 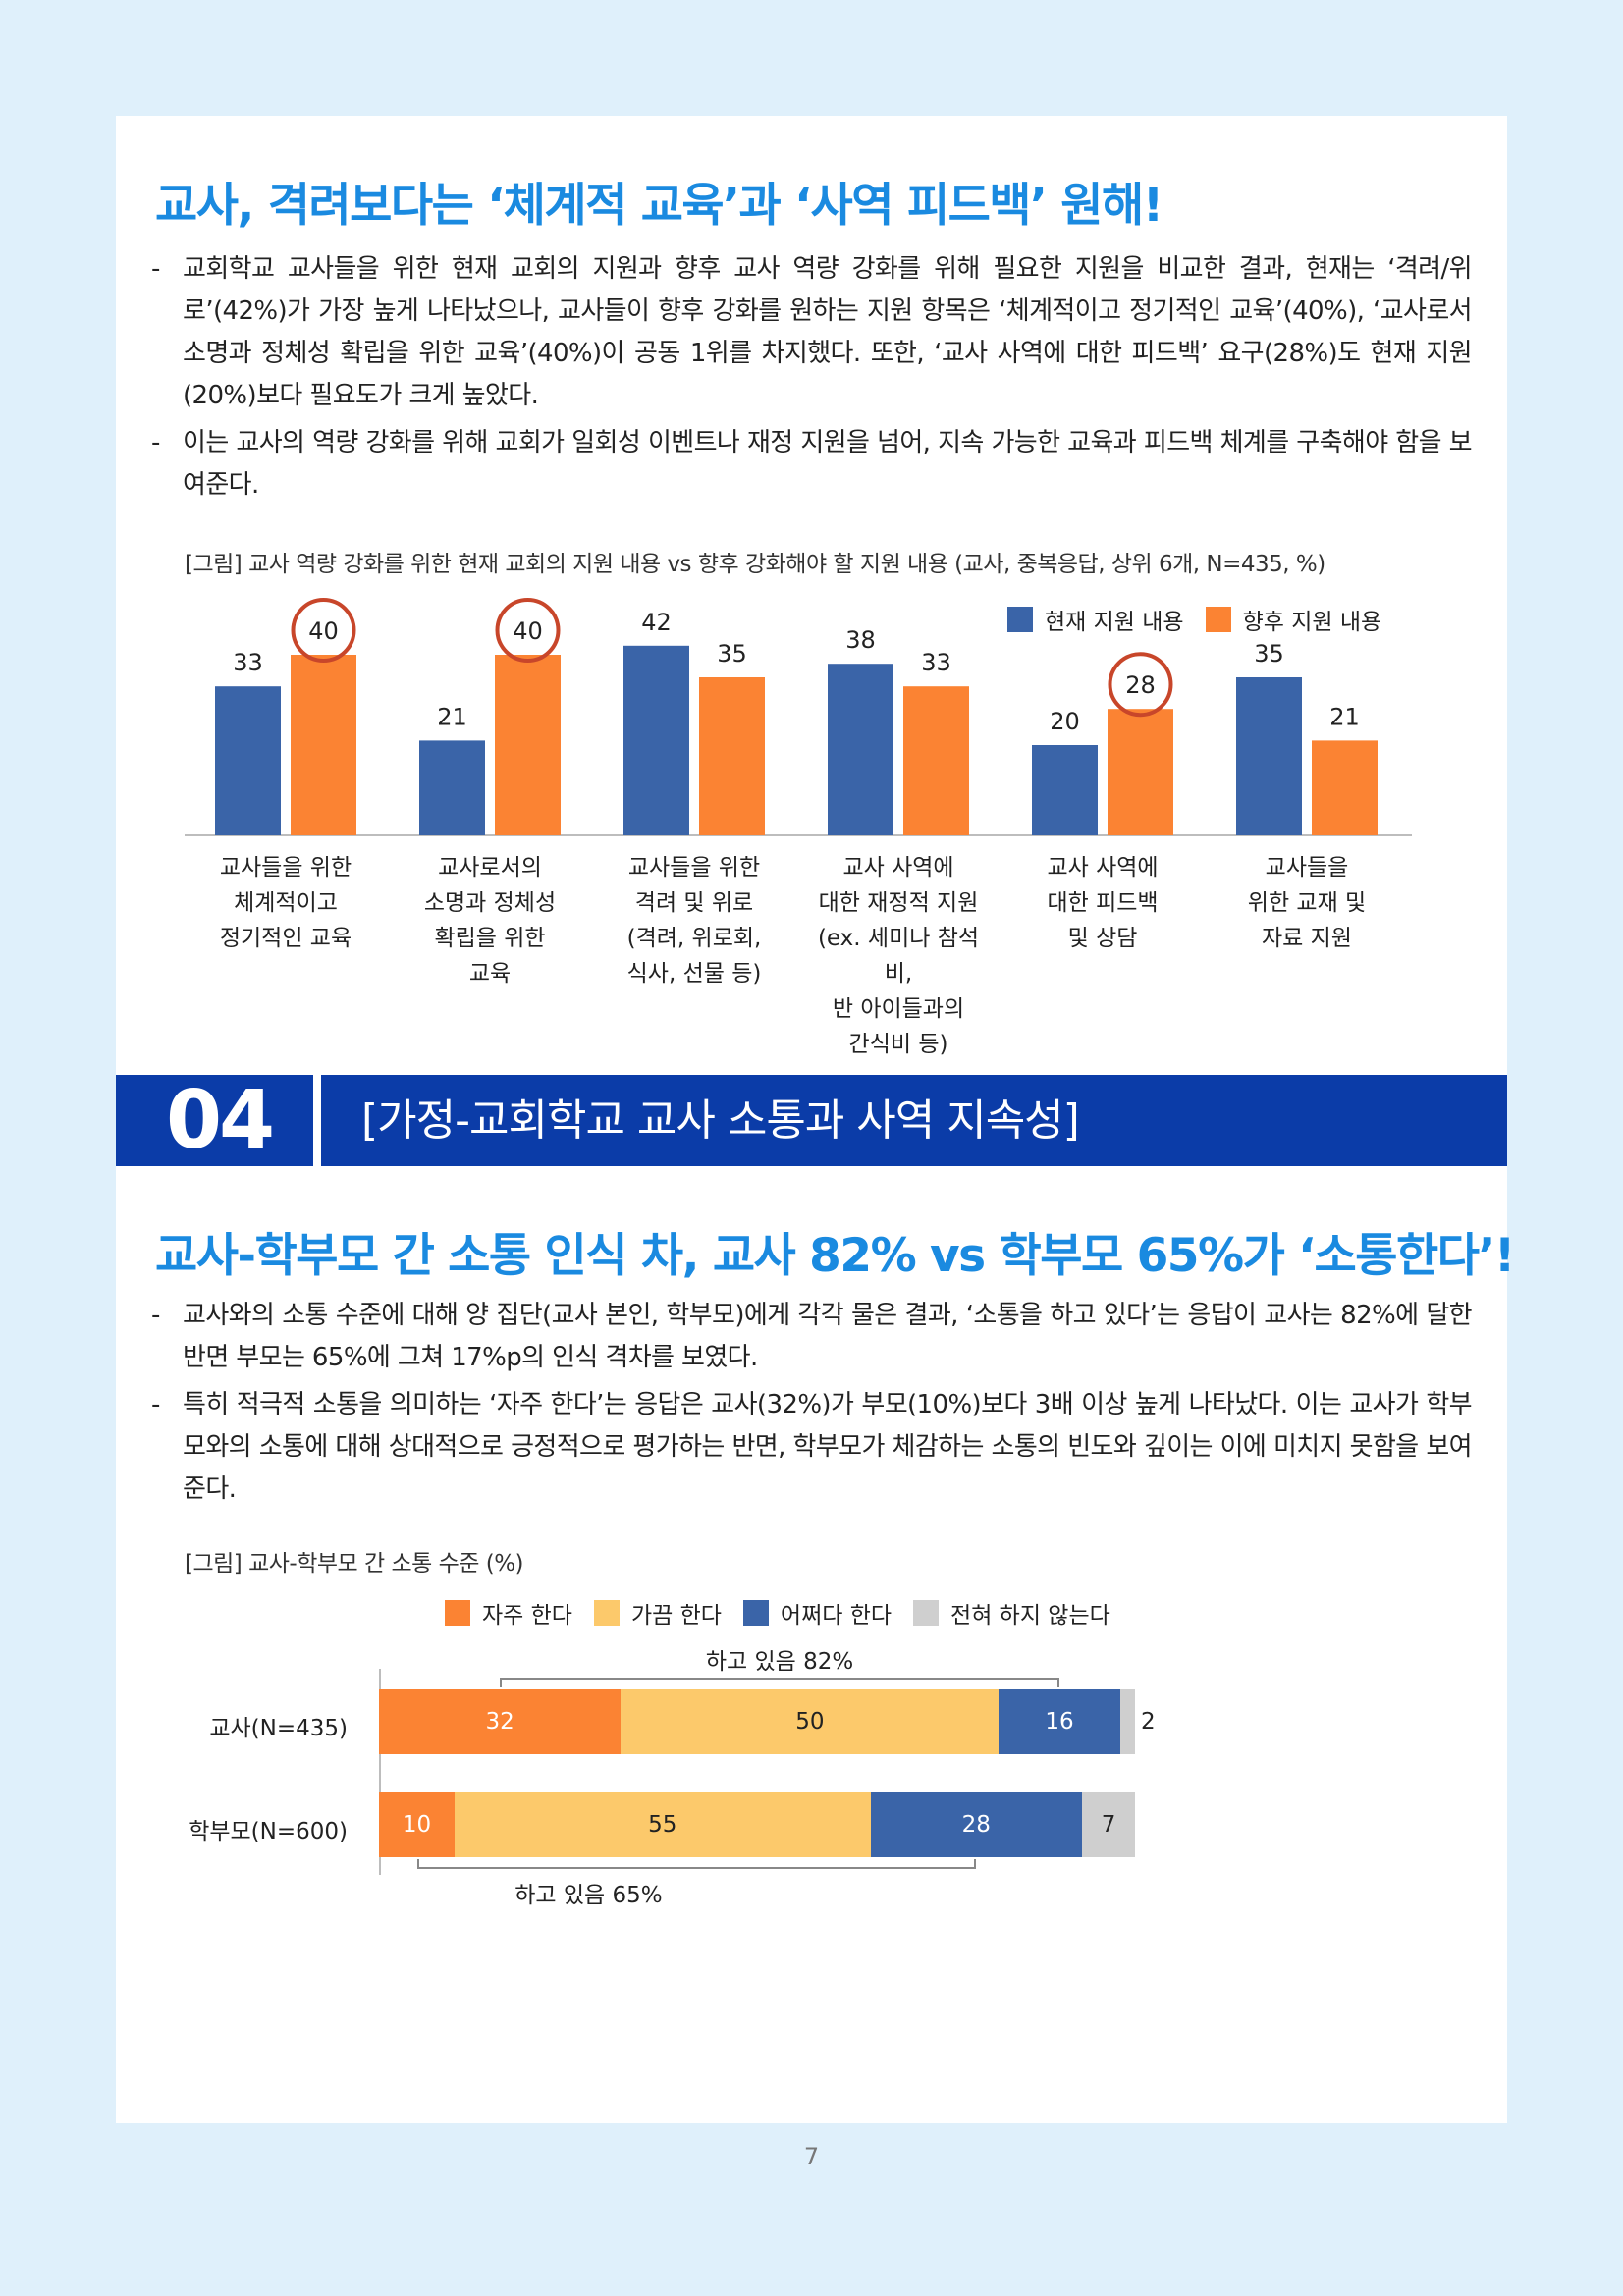 I want to click on legend-item-never: 전혀 하지 않는다, so click(x=1011, y=1612).